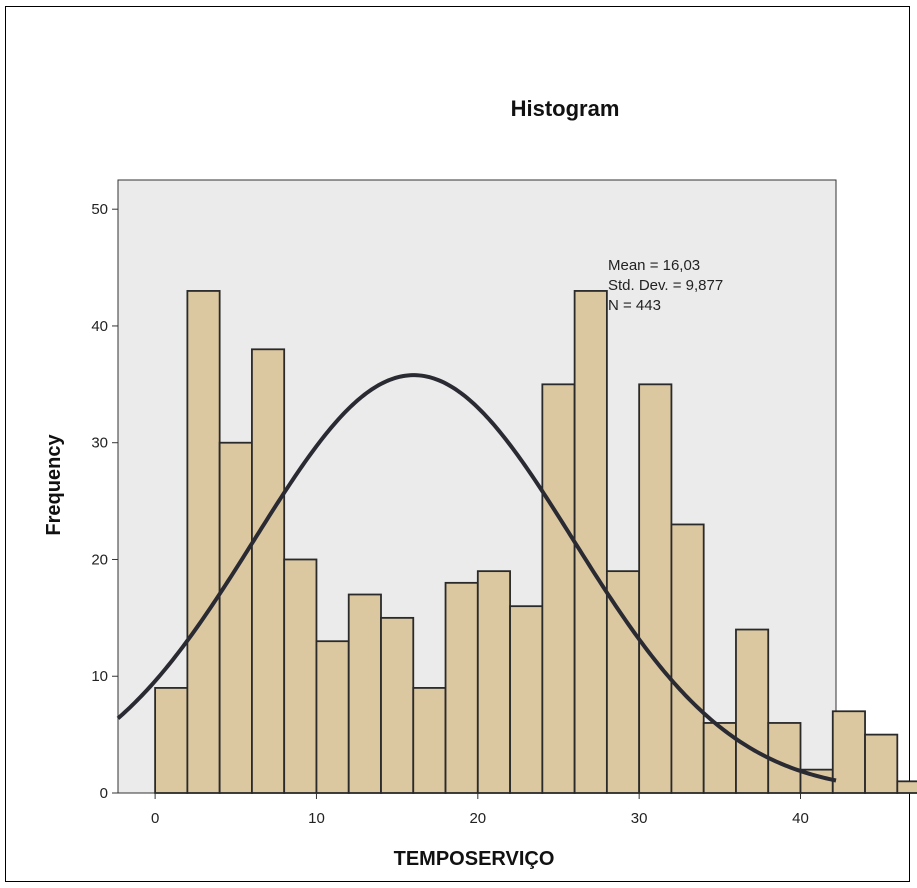 The width and height of the screenshot is (917, 888). I want to click on y-axis: 0 10 20 30 40 50, so click(104, 501).